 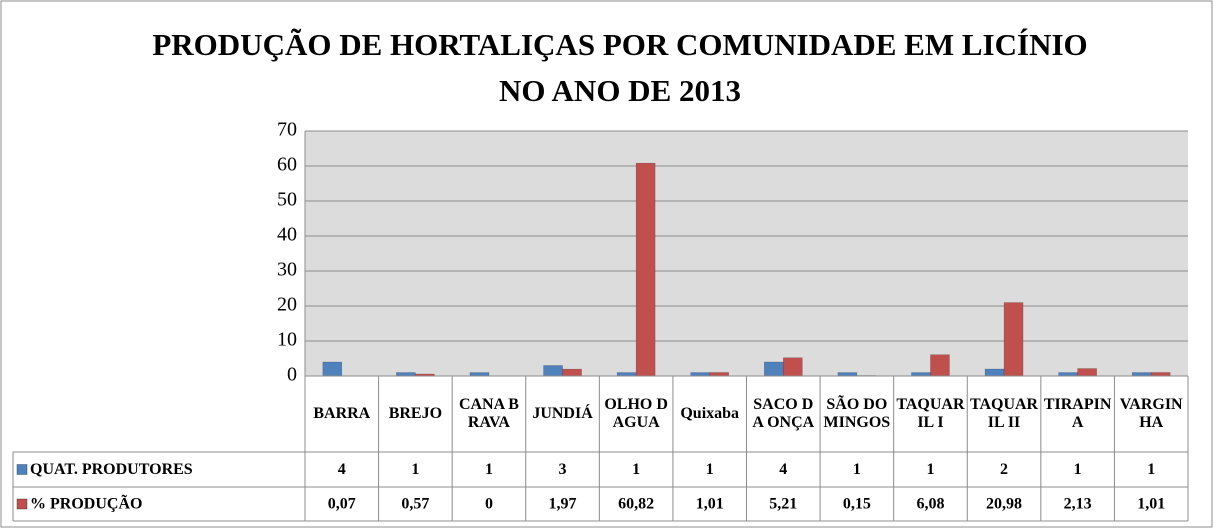 I want to click on legend-label: QUAT. PRODUTORES, so click(x=111, y=469).